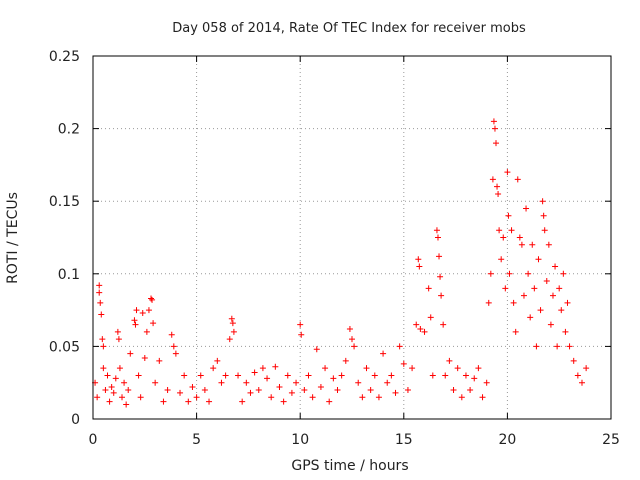 The width and height of the screenshot is (640, 480). What do you see at coordinates (404, 440) in the screenshot?
I see `x-tick-label: 15` at bounding box center [404, 440].